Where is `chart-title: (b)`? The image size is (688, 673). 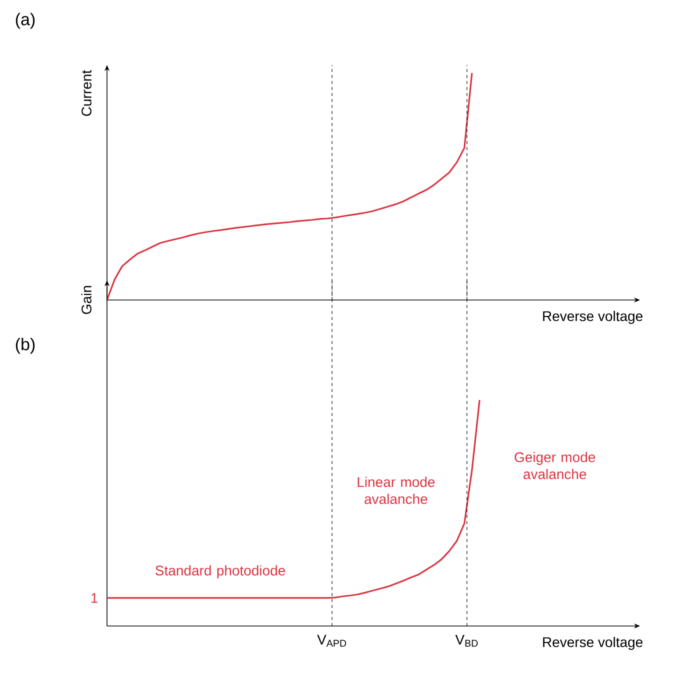 chart-title: (b) is located at coordinates (25, 346).